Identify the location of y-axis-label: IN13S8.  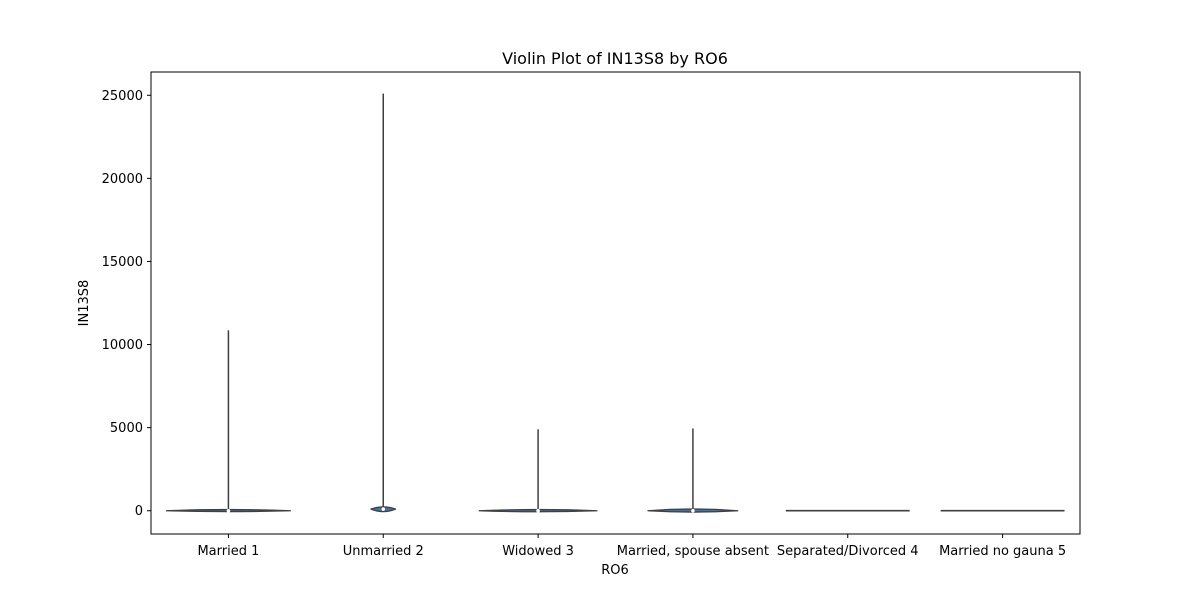
(84, 303).